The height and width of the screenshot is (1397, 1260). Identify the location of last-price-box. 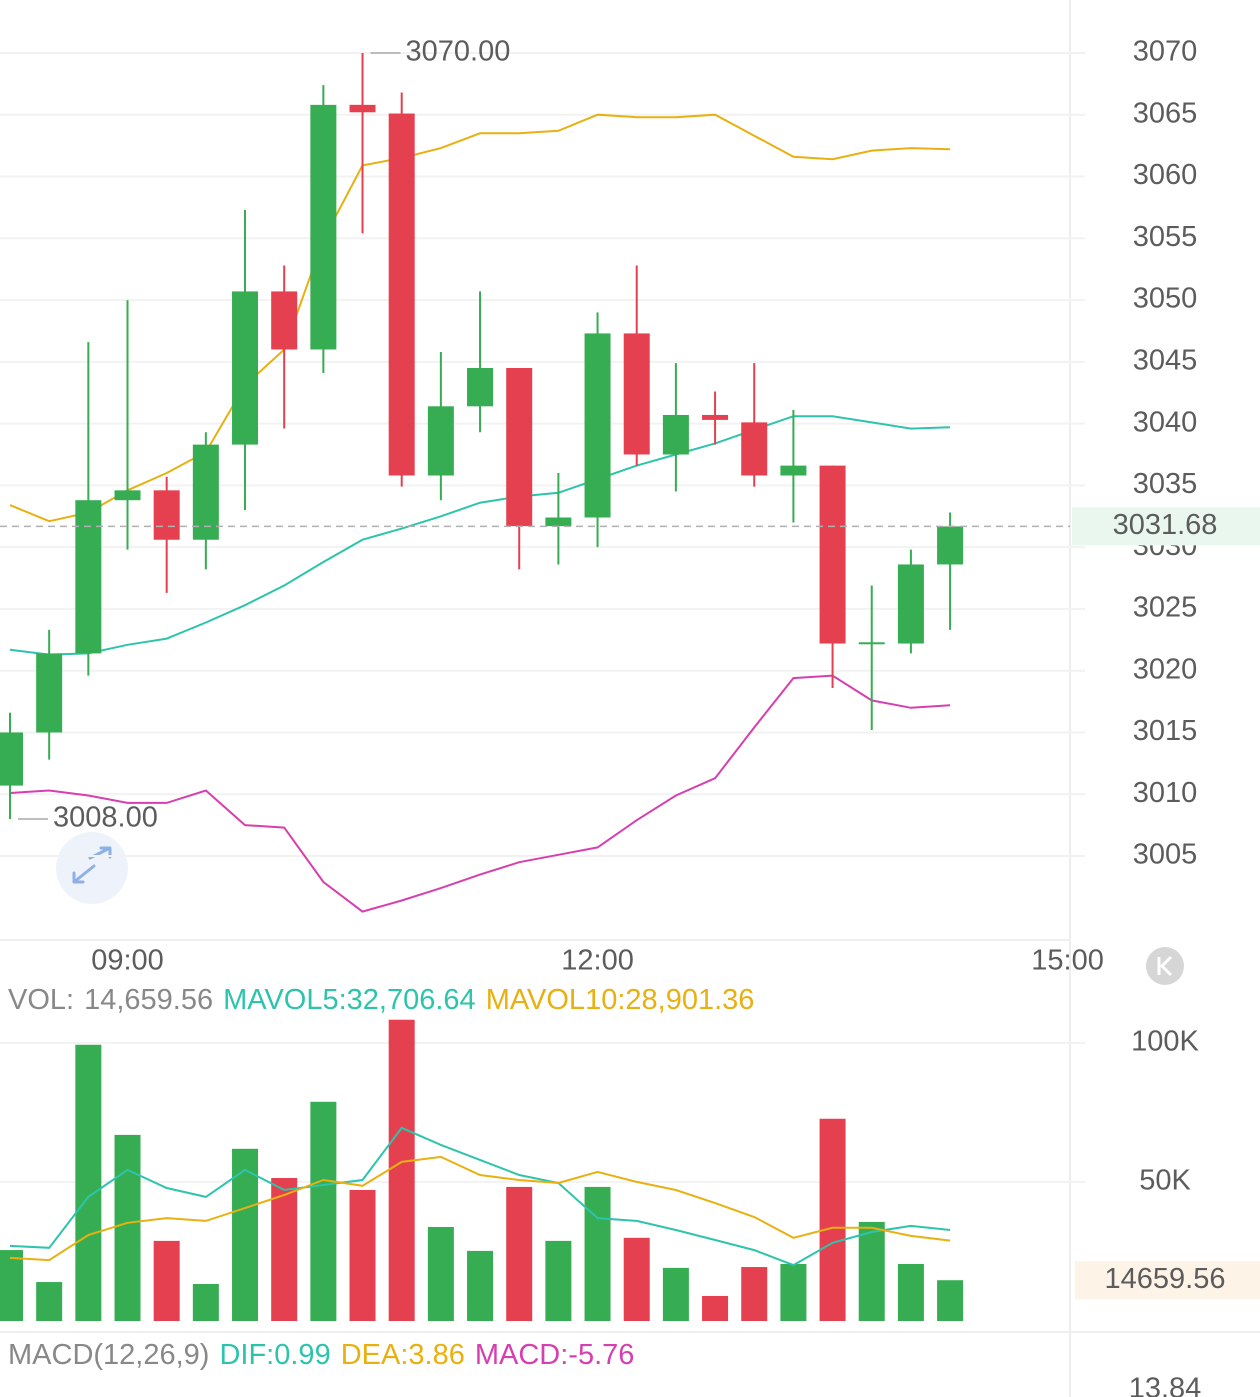
(1166, 526).